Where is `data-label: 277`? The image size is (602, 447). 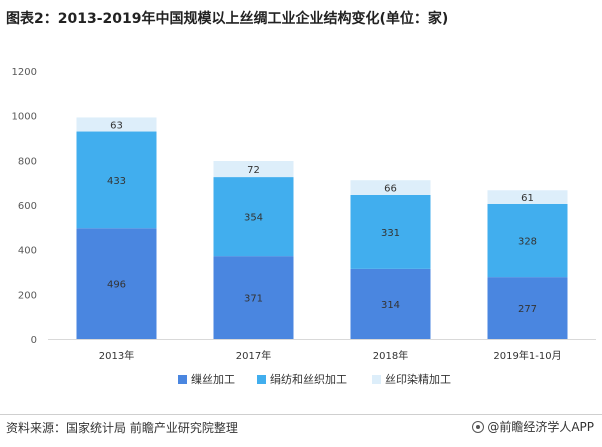 data-label: 277 is located at coordinates (527, 309).